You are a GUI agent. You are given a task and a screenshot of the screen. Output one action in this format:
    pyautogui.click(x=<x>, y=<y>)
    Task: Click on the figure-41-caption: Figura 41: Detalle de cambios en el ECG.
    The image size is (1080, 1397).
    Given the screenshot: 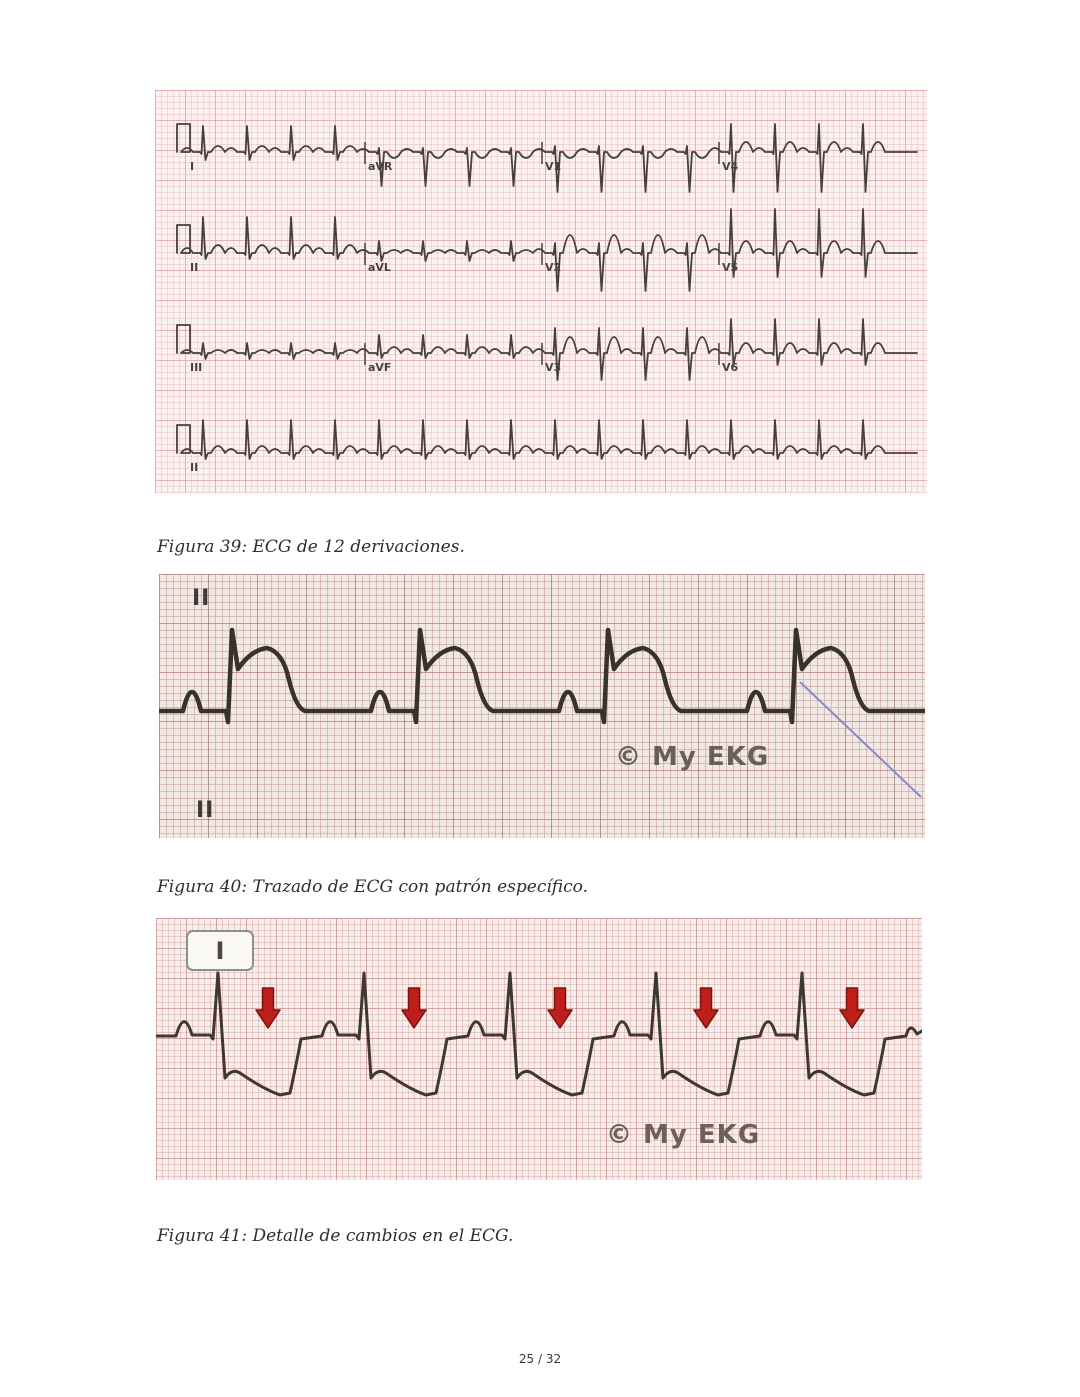 What is the action you would take?
    pyautogui.click(x=335, y=1236)
    